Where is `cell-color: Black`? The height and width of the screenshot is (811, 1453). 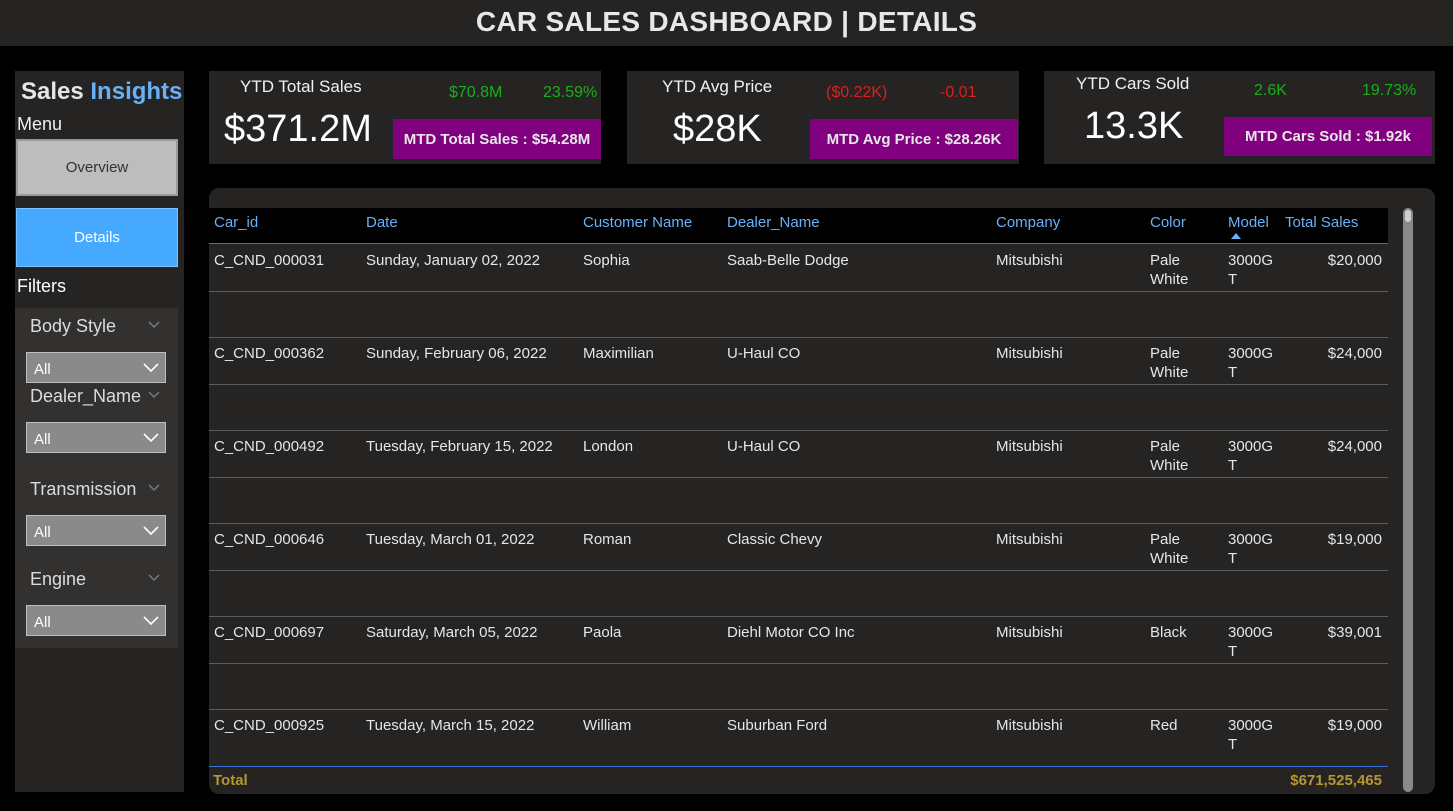
cell-color: Black is located at coordinates (1168, 632).